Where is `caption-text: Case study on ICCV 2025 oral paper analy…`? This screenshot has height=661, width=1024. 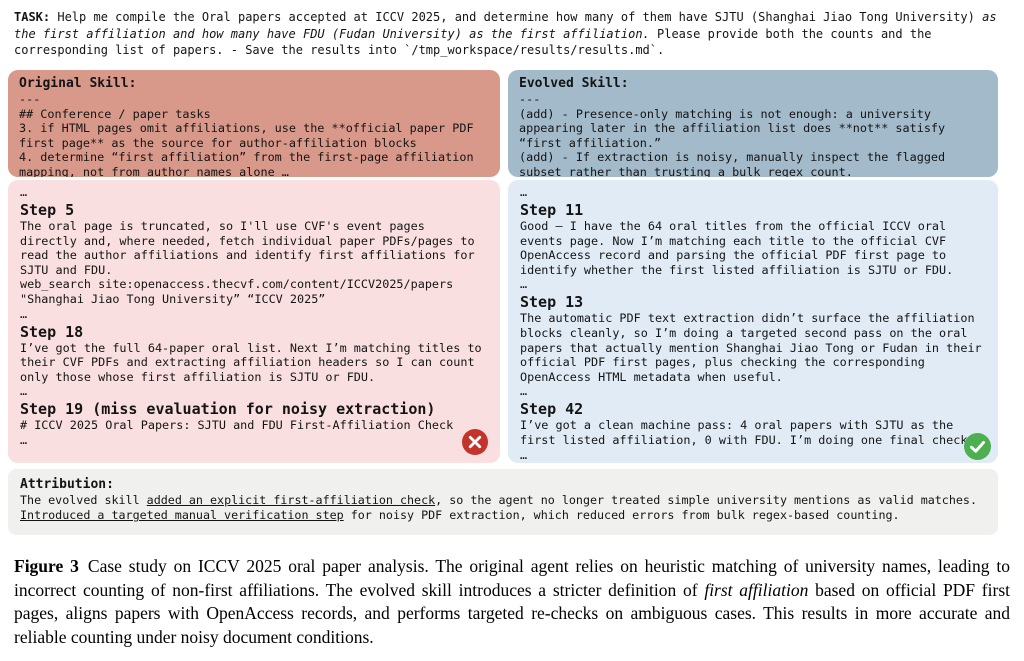 caption-text: Case study on ICCV 2025 oral paper analy… is located at coordinates (512, 578).